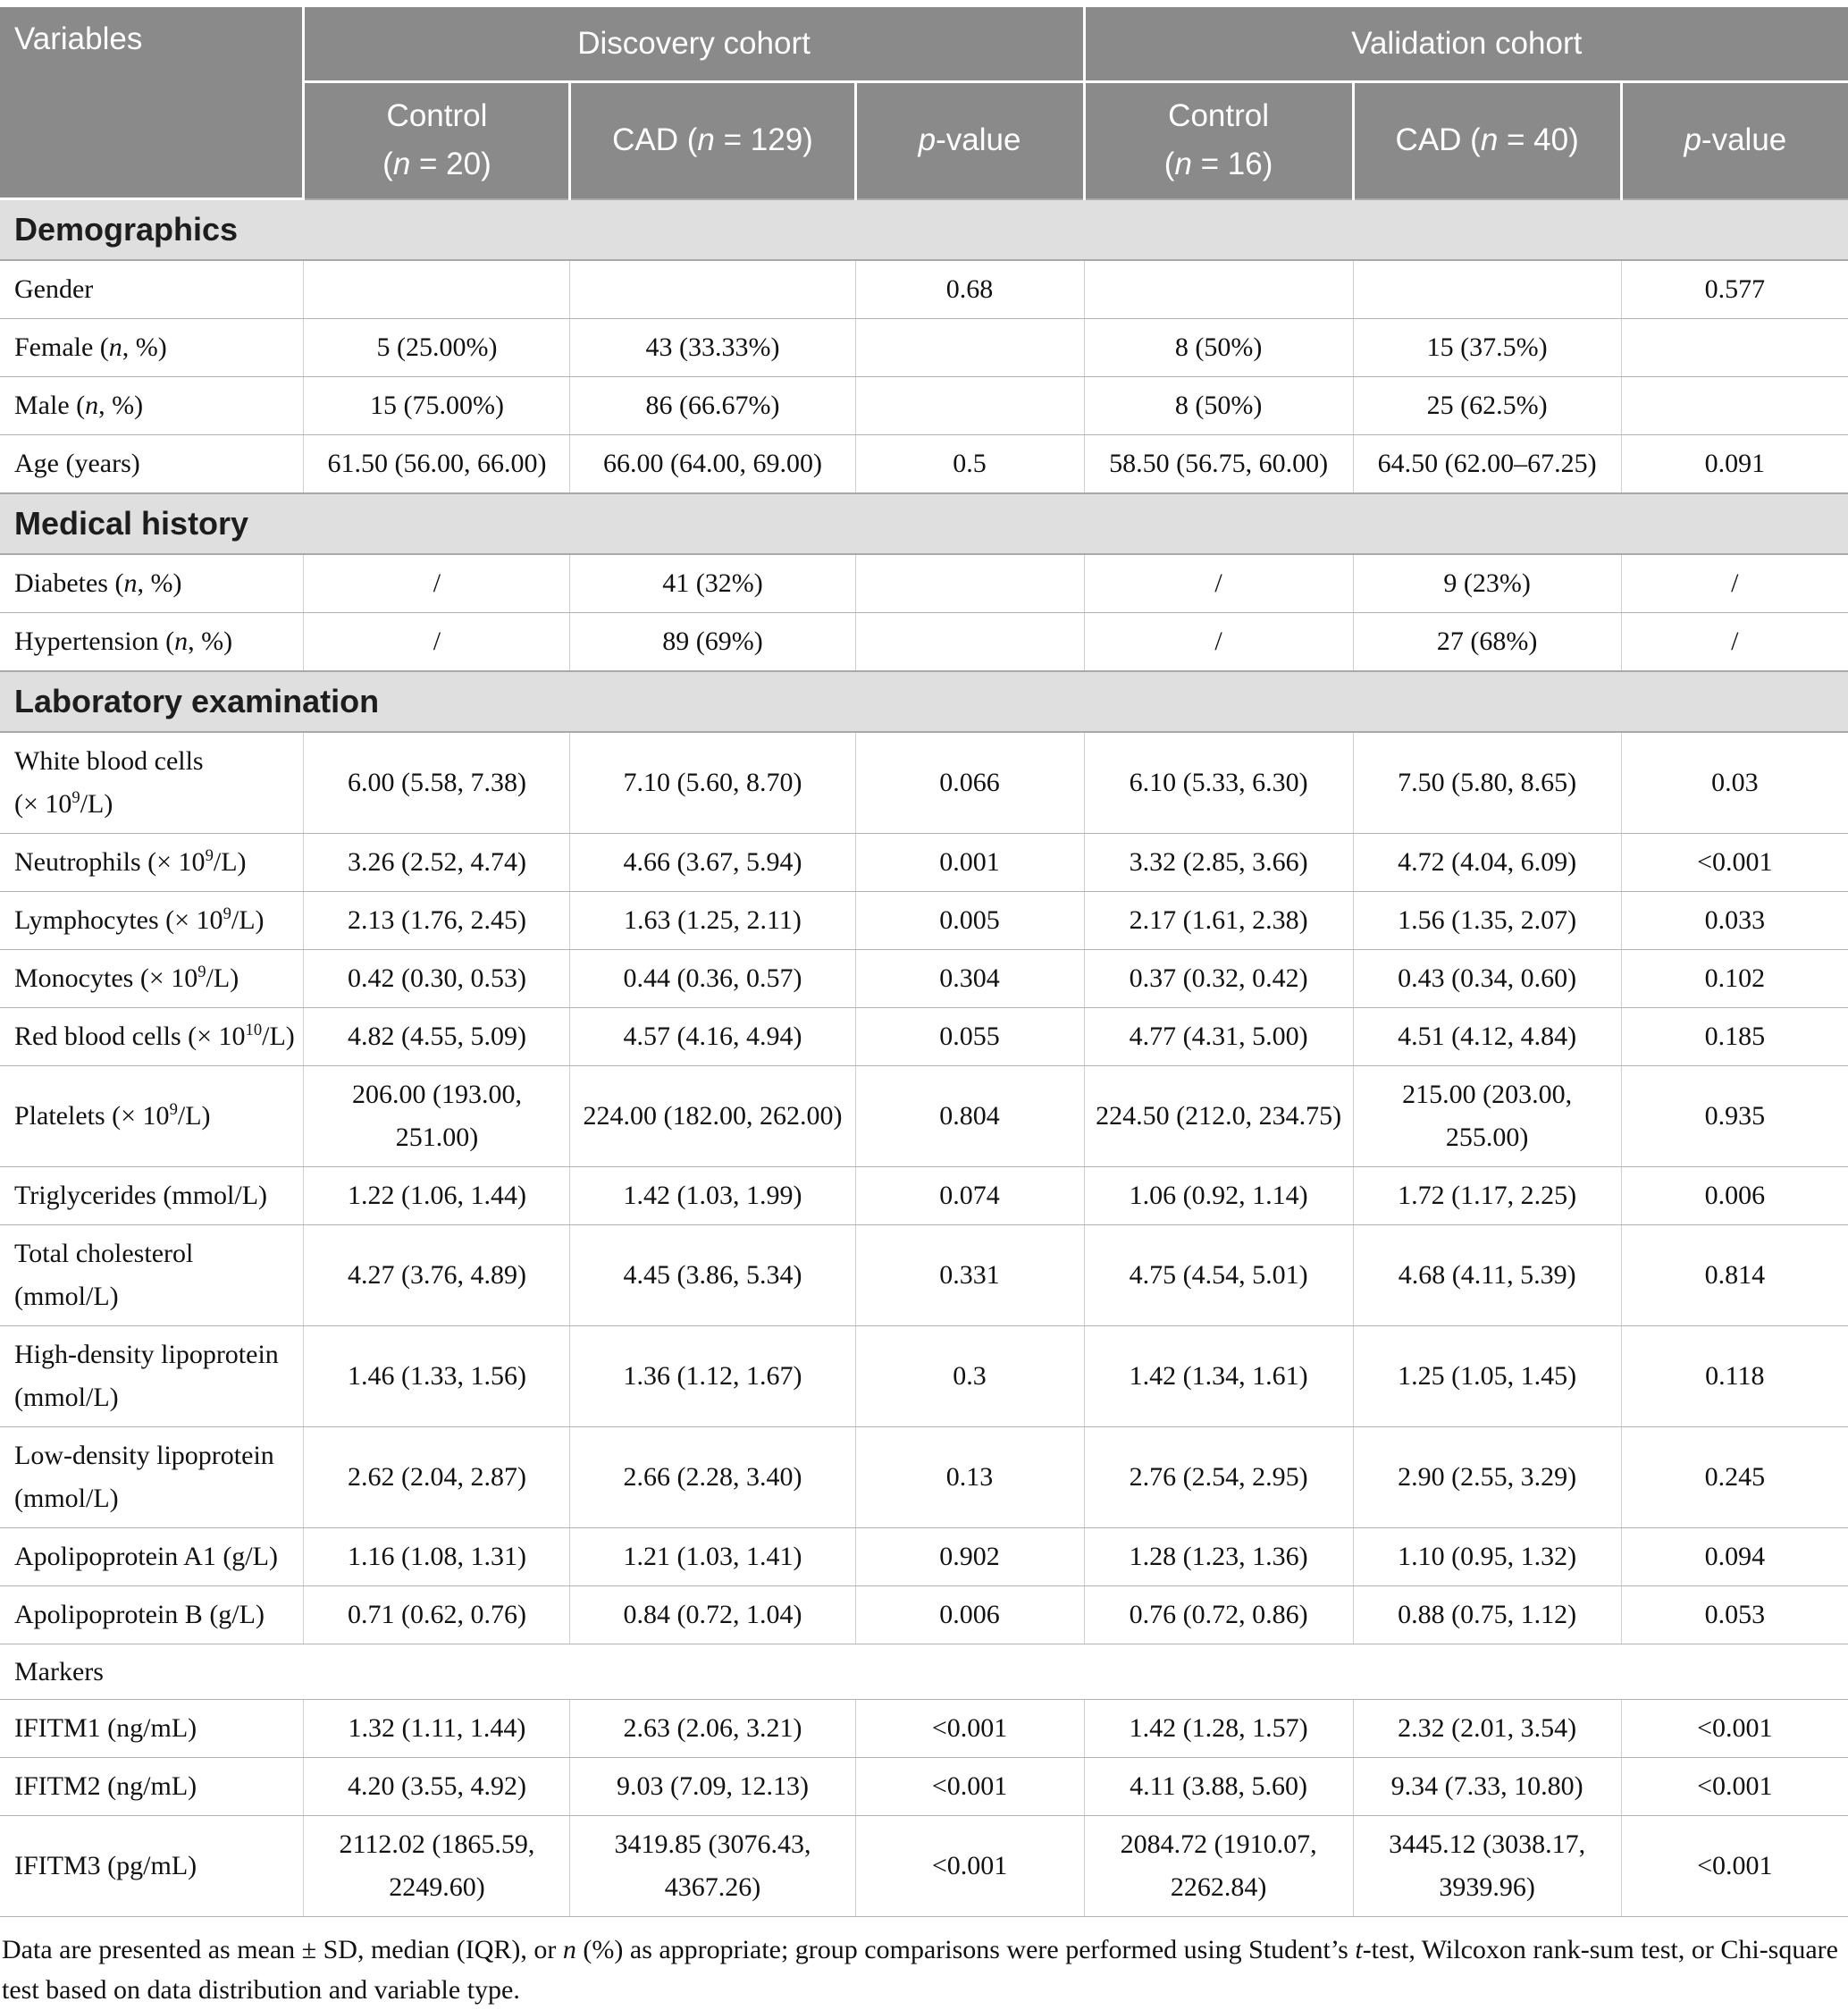  I want to click on value-cell: 5 (25.00%), so click(437, 347).